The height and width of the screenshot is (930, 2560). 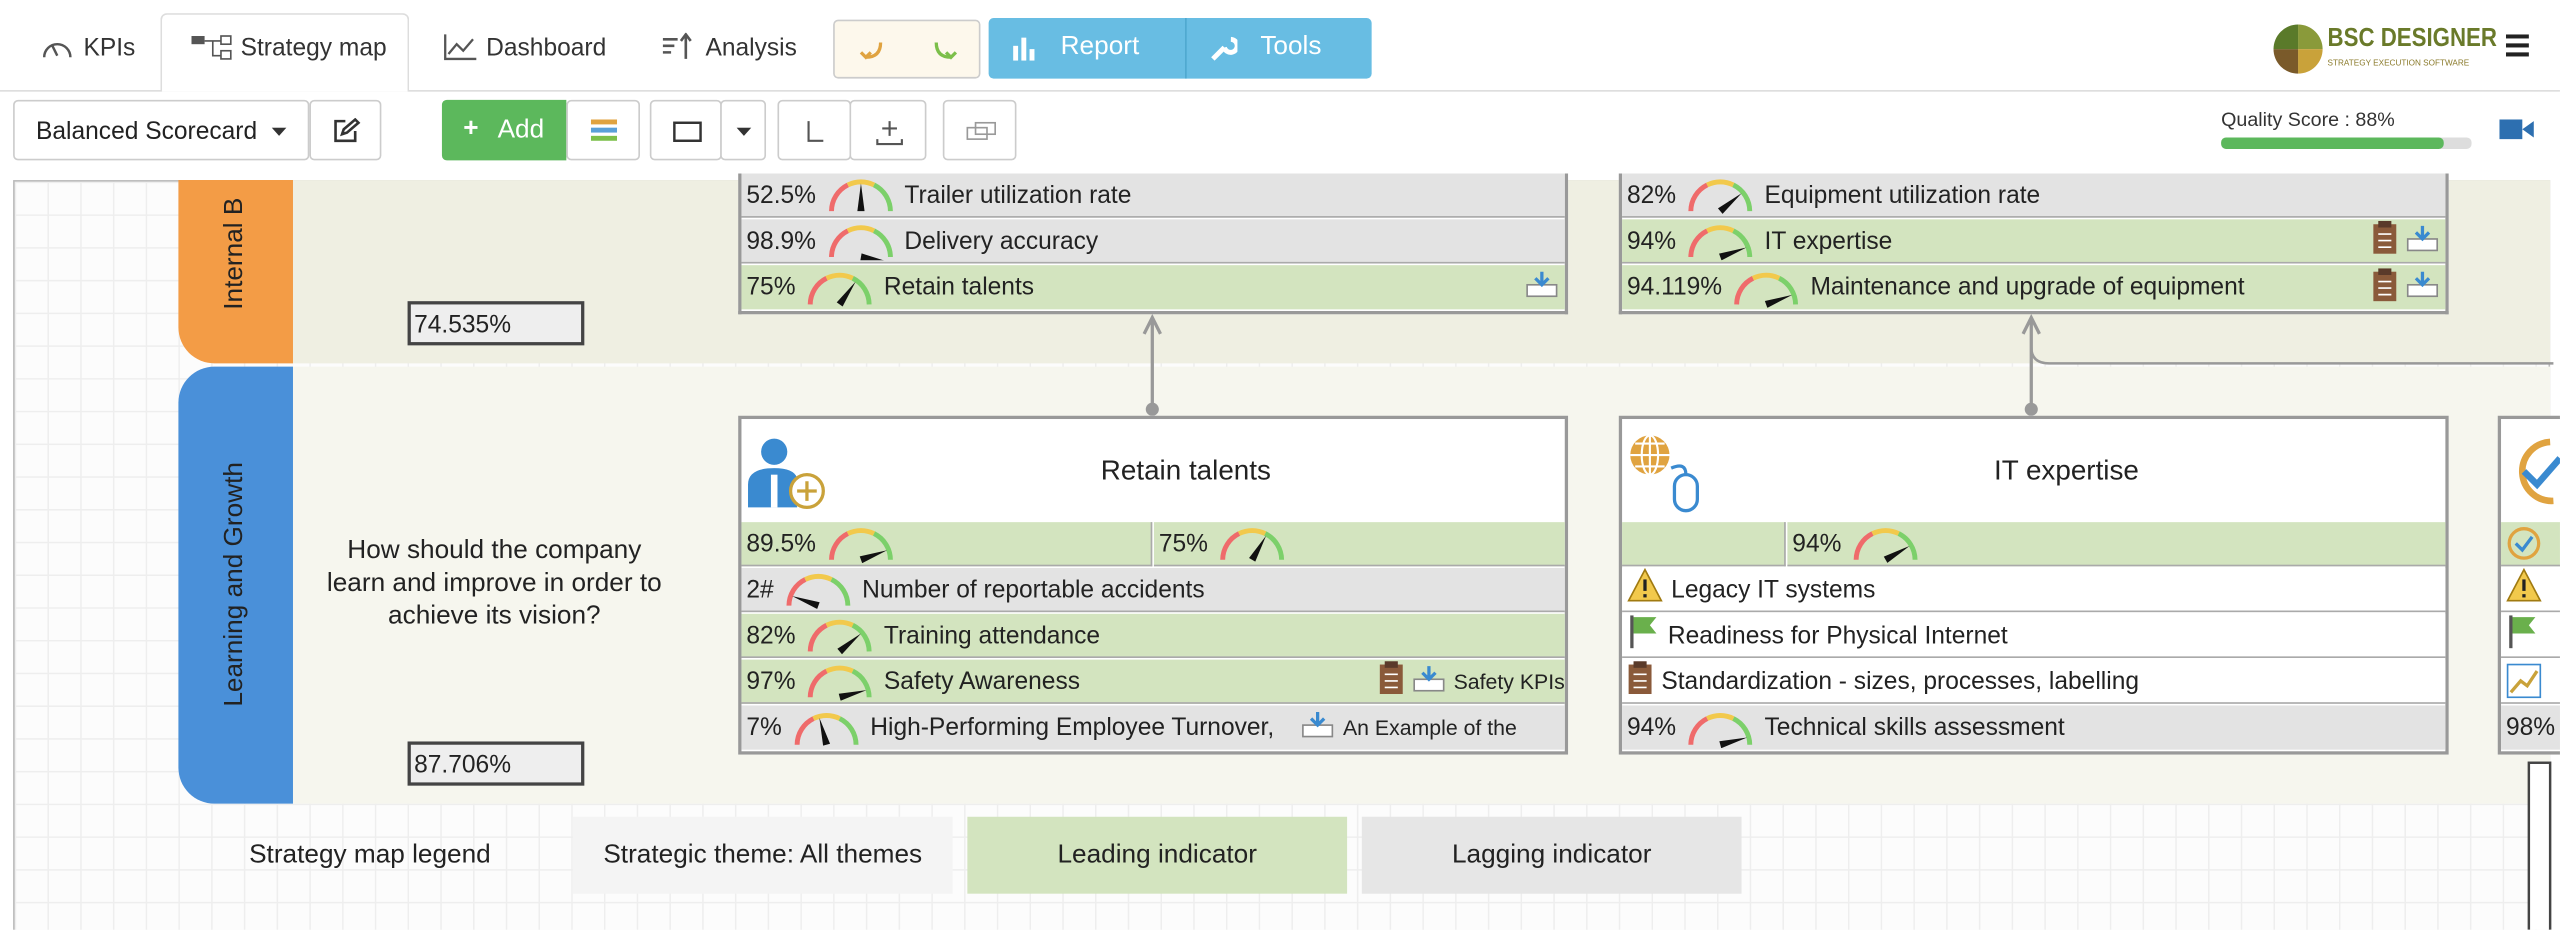 What do you see at coordinates (2034, 241) in the screenshot?
I see `kpi-row: 94% IT expertise` at bounding box center [2034, 241].